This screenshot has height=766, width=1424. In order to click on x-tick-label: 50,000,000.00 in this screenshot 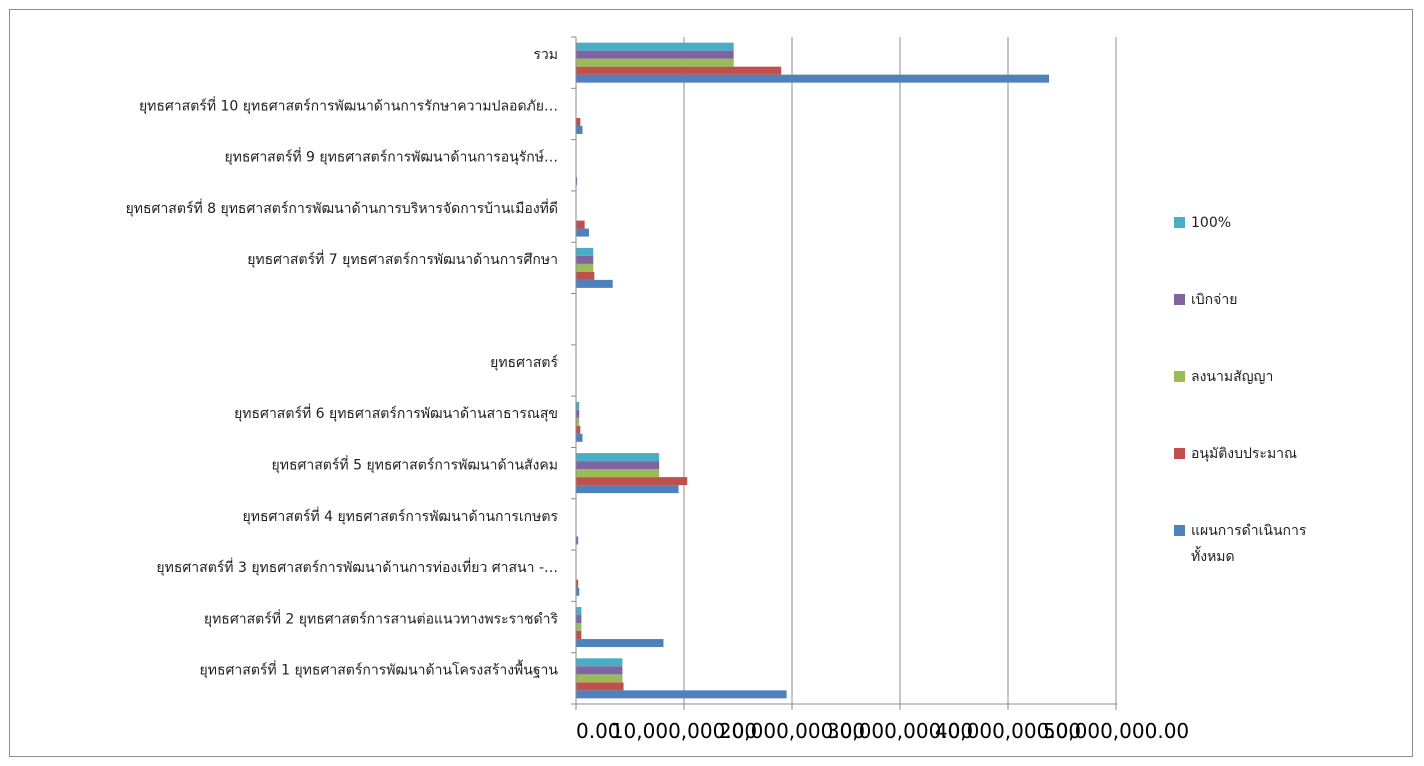, I will do `click(1116, 731)`.